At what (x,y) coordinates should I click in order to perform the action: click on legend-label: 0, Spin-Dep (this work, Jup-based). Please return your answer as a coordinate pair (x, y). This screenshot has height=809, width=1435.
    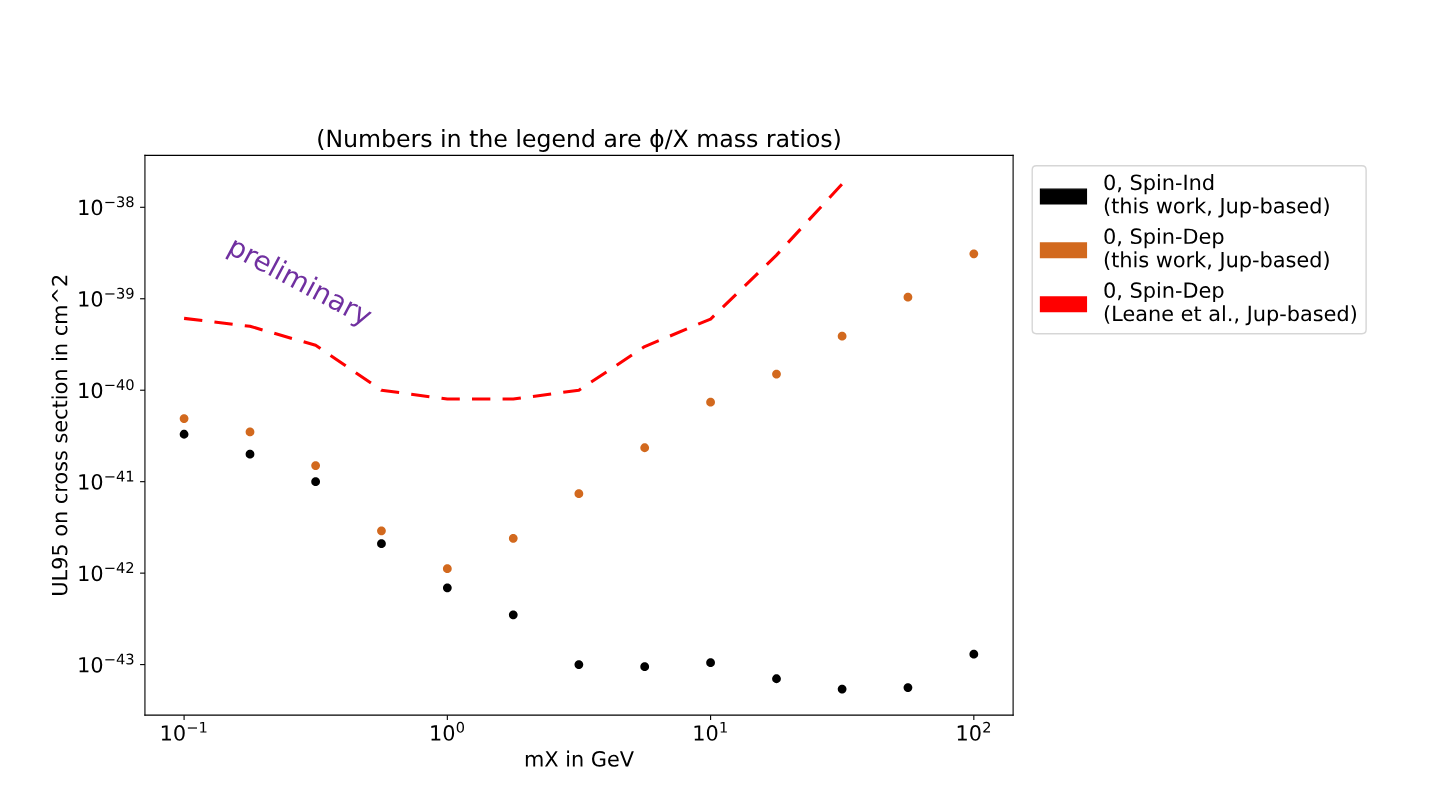
    Looking at the image, I should click on (1216, 249).